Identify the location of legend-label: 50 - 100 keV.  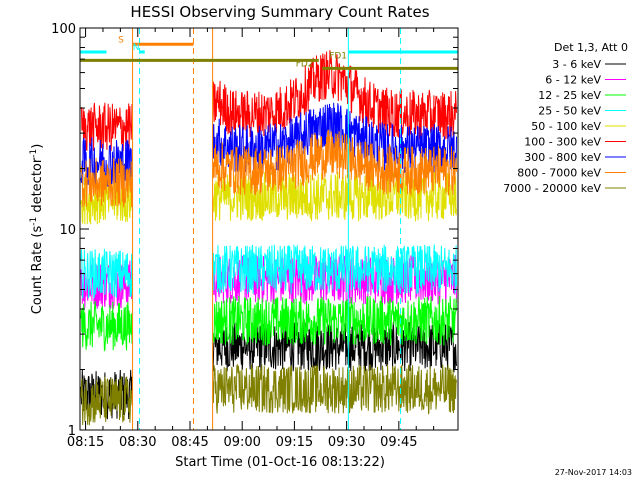
(566, 126).